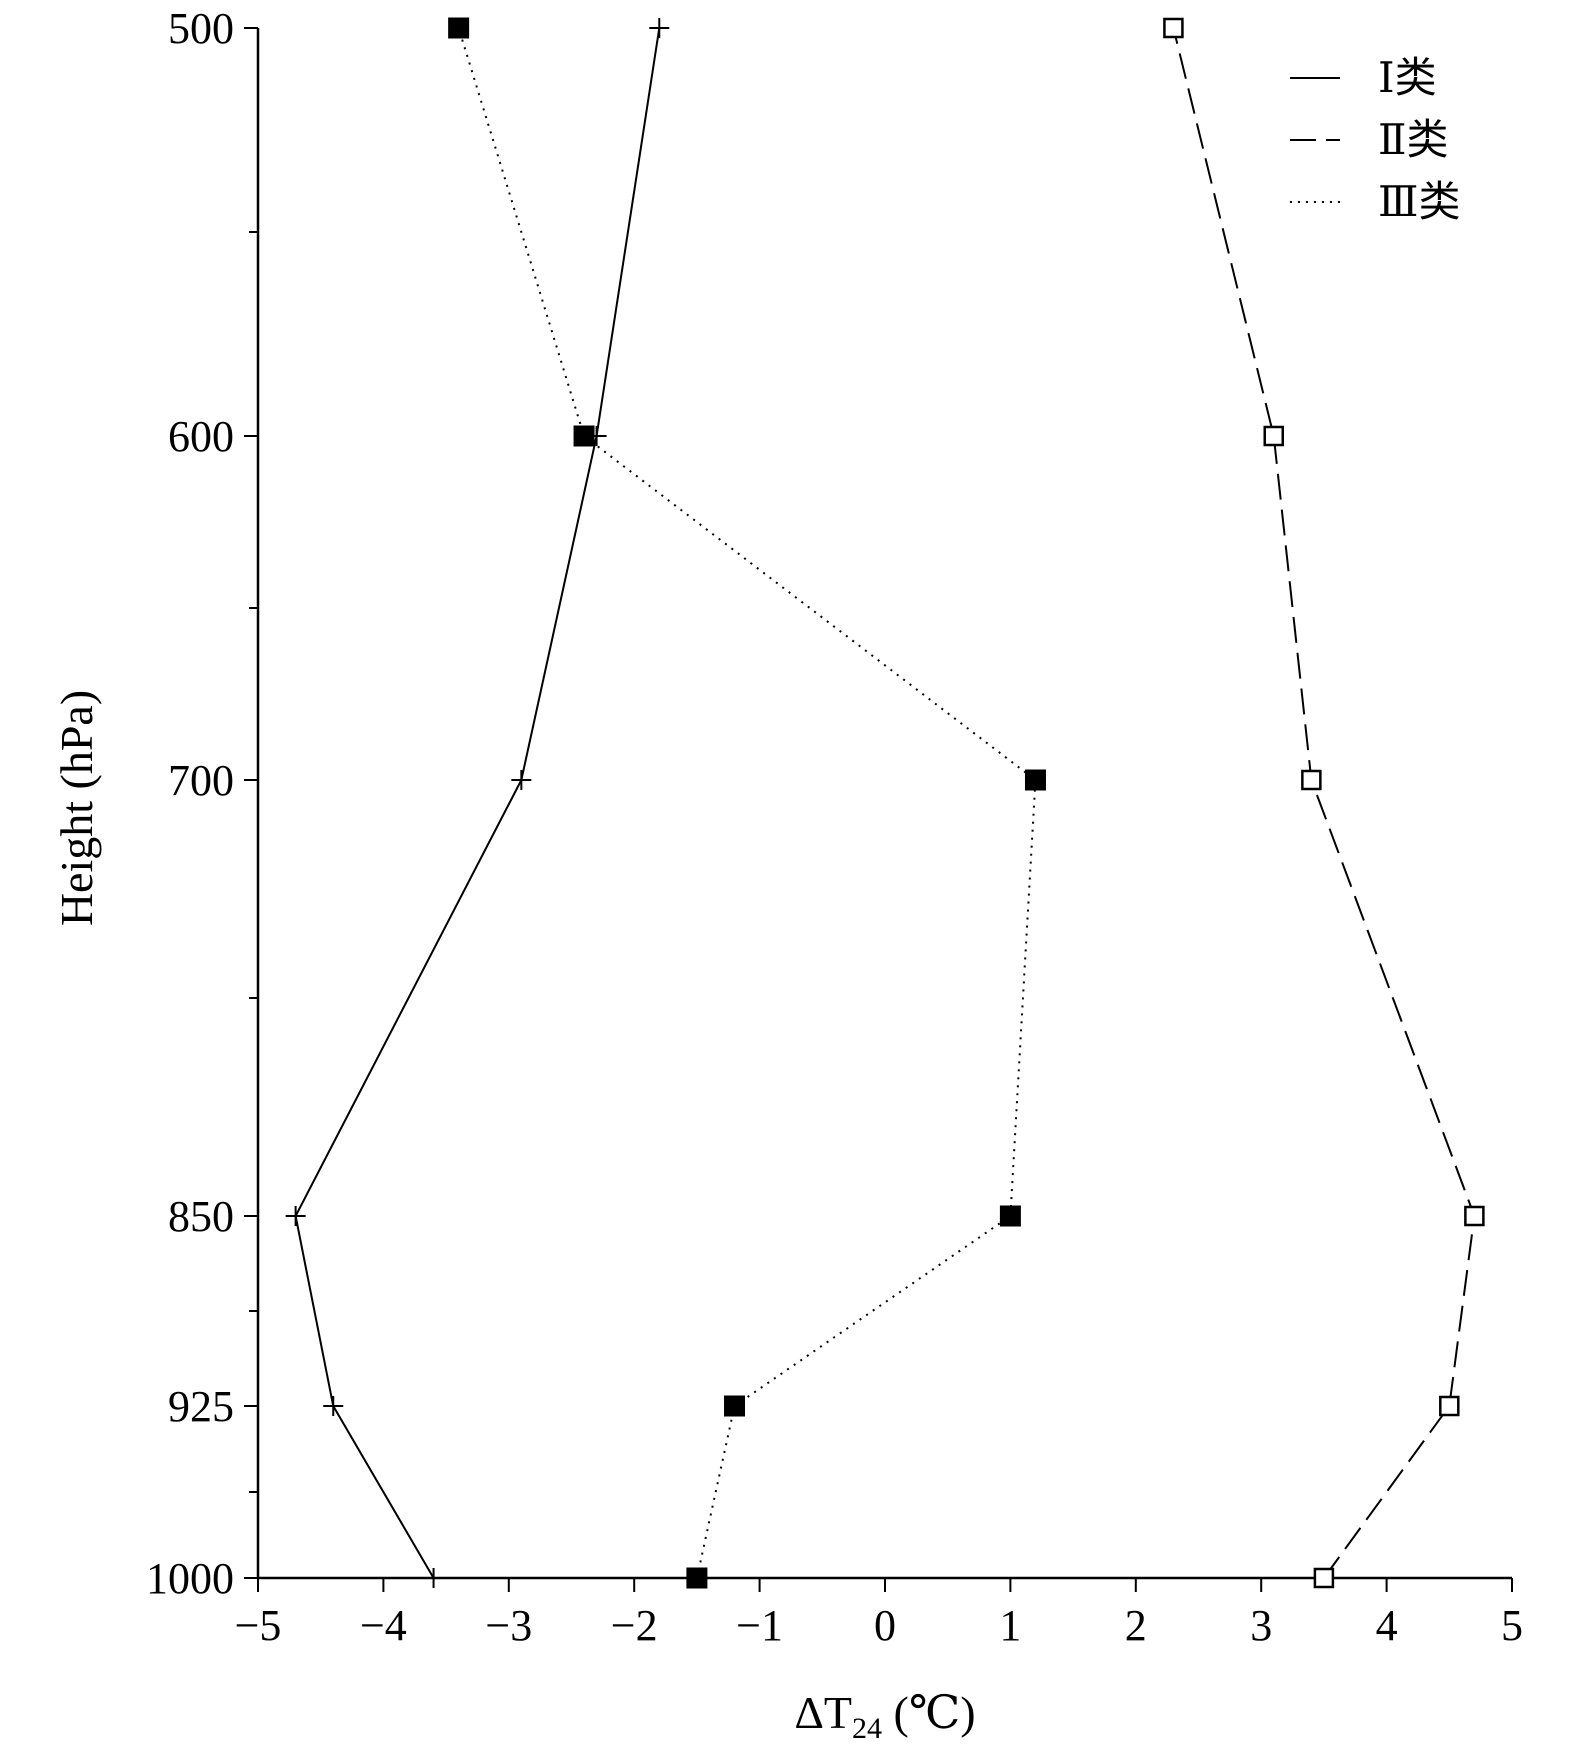 This screenshot has height=1755, width=1575. What do you see at coordinates (1387, 1625) in the screenshot?
I see `x-tick-label: 4` at bounding box center [1387, 1625].